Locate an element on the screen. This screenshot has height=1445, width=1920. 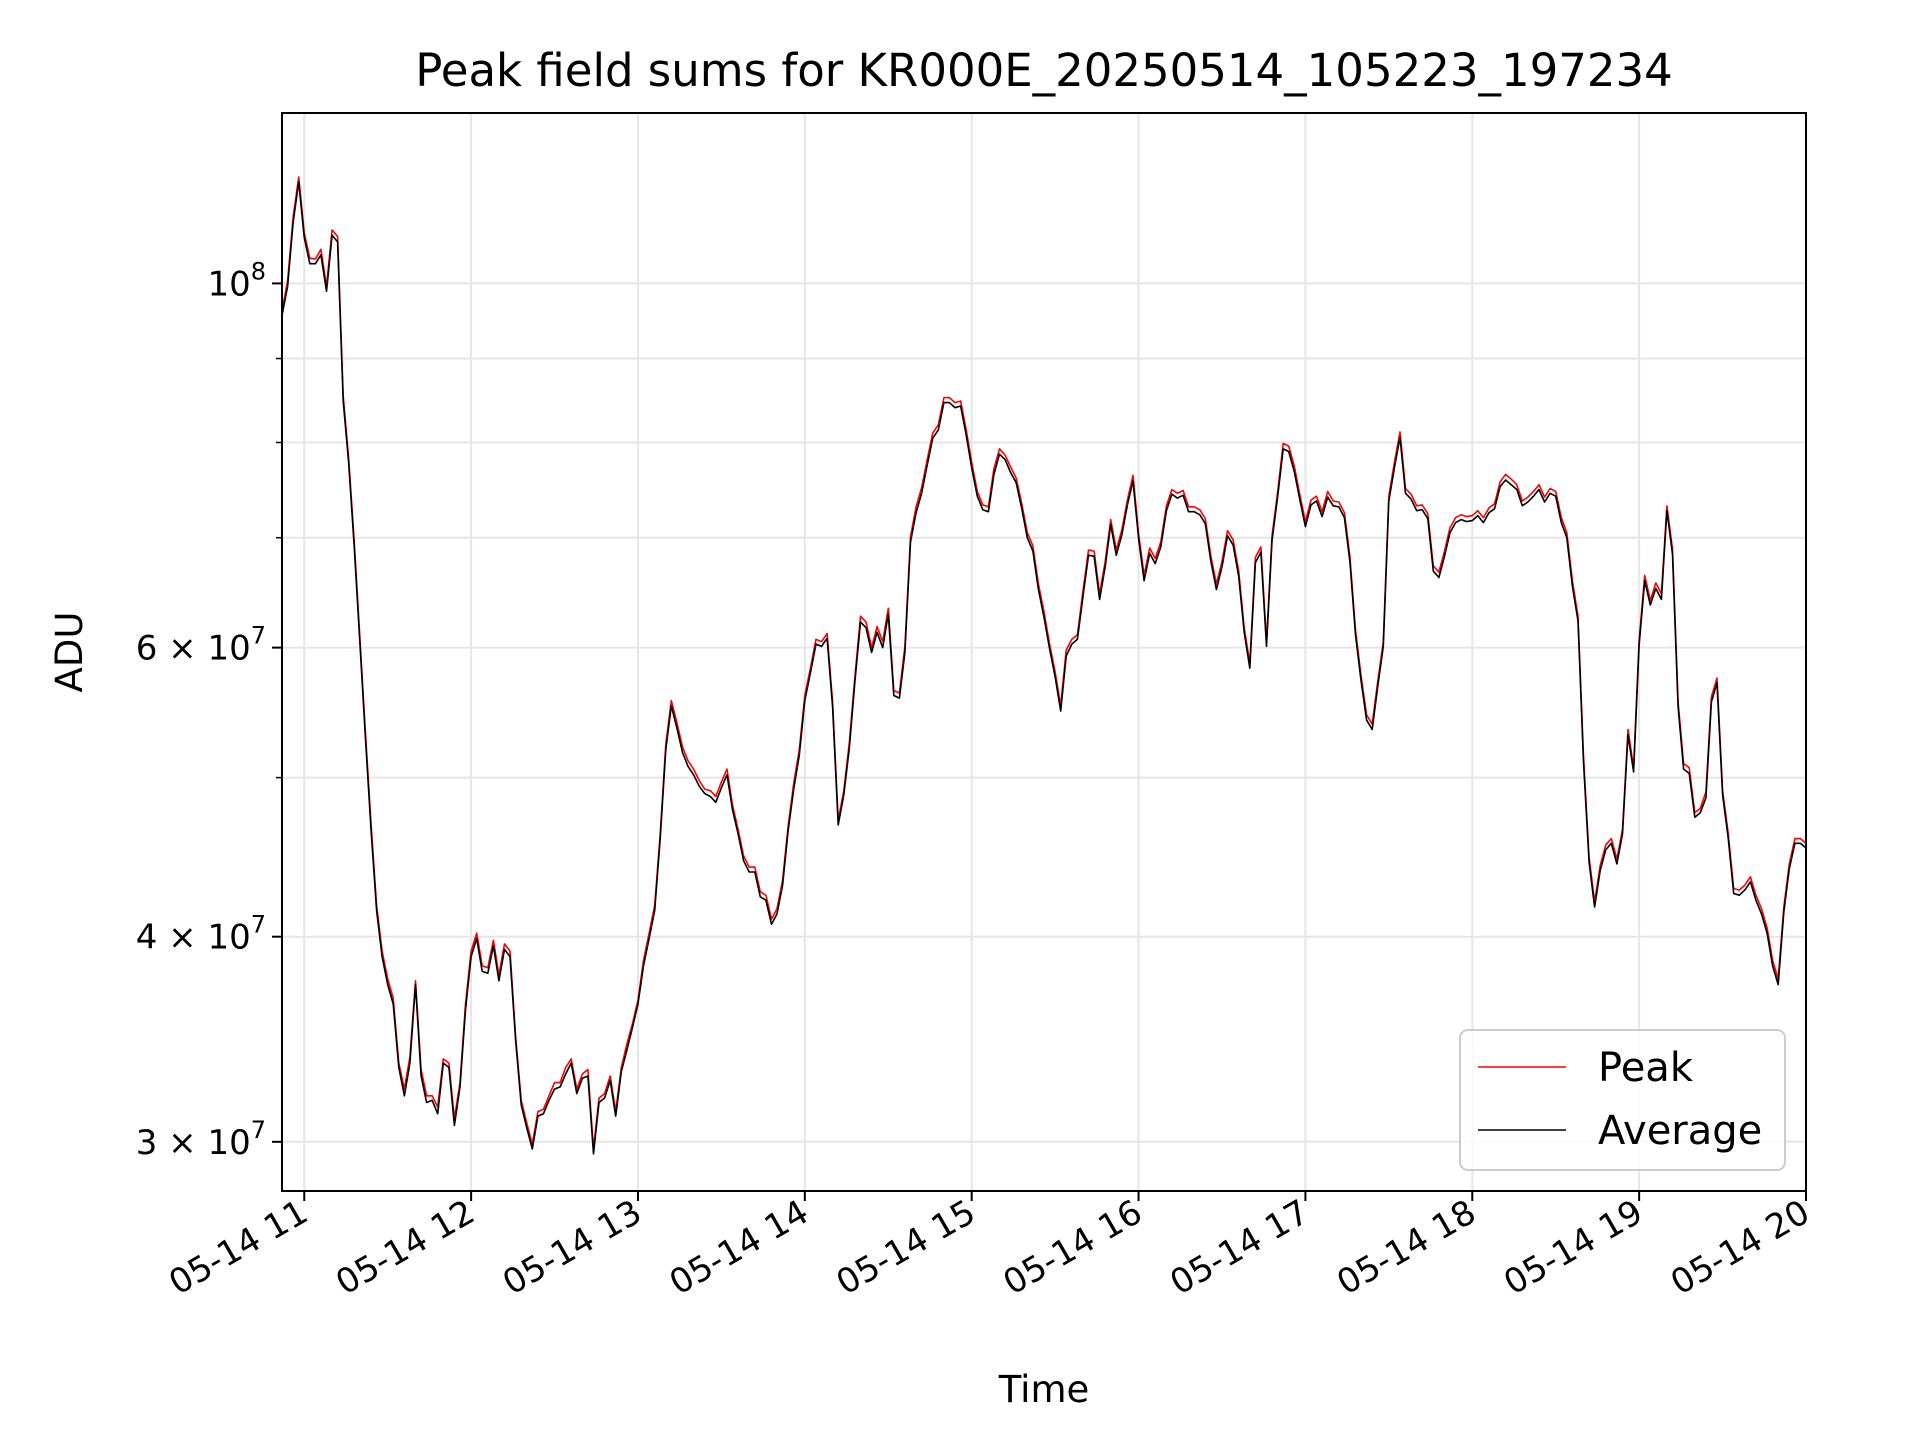
x-axis-label: Time is located at coordinates (1044, 1389).